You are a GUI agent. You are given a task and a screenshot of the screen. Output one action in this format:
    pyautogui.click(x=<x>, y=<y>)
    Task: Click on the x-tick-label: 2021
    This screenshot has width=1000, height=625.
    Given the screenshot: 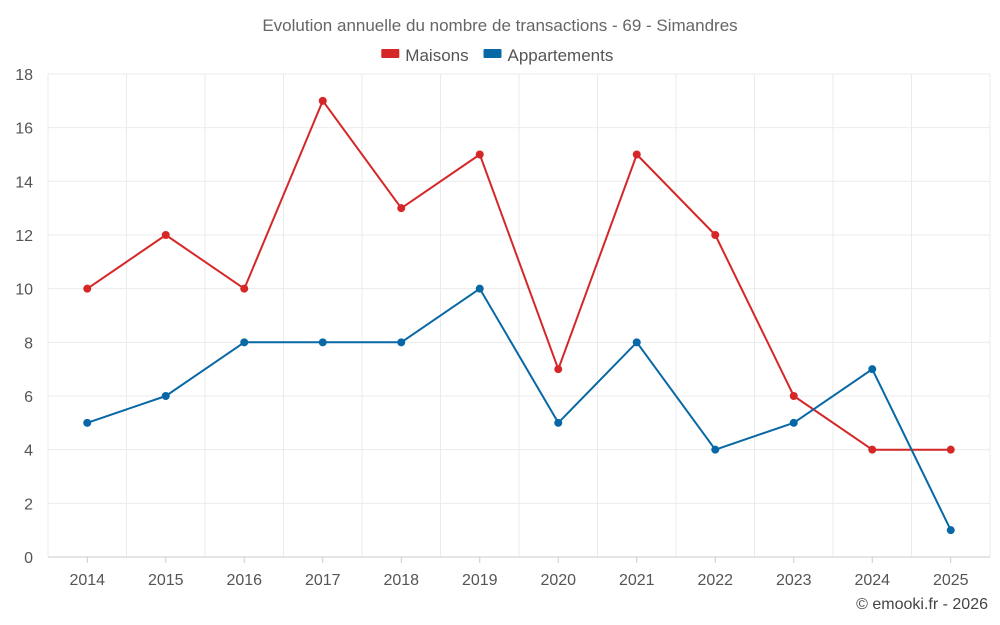 What is the action you would take?
    pyautogui.click(x=637, y=580)
    